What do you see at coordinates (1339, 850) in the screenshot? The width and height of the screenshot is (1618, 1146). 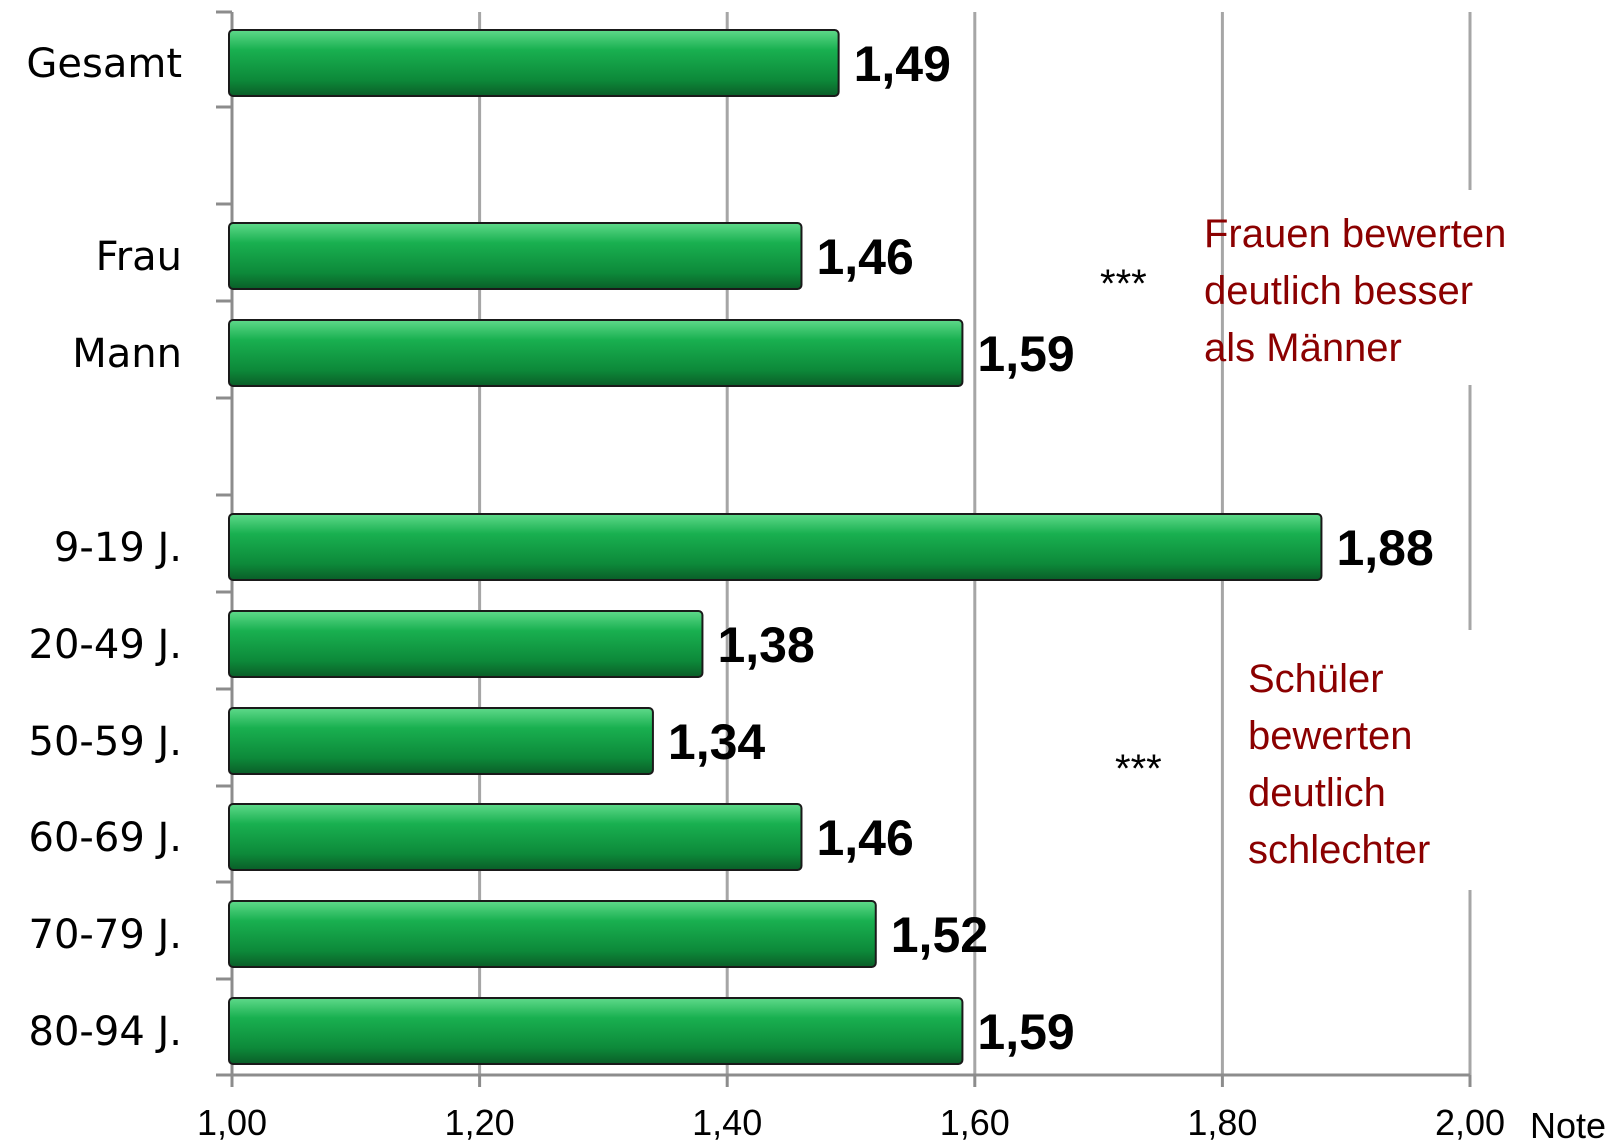 I see `annotation-text: schlechter` at bounding box center [1339, 850].